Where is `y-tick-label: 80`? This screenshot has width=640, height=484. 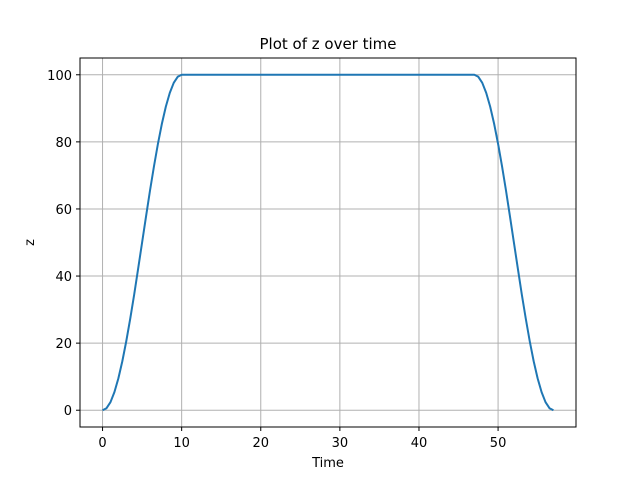 y-tick-label: 80 is located at coordinates (63, 143).